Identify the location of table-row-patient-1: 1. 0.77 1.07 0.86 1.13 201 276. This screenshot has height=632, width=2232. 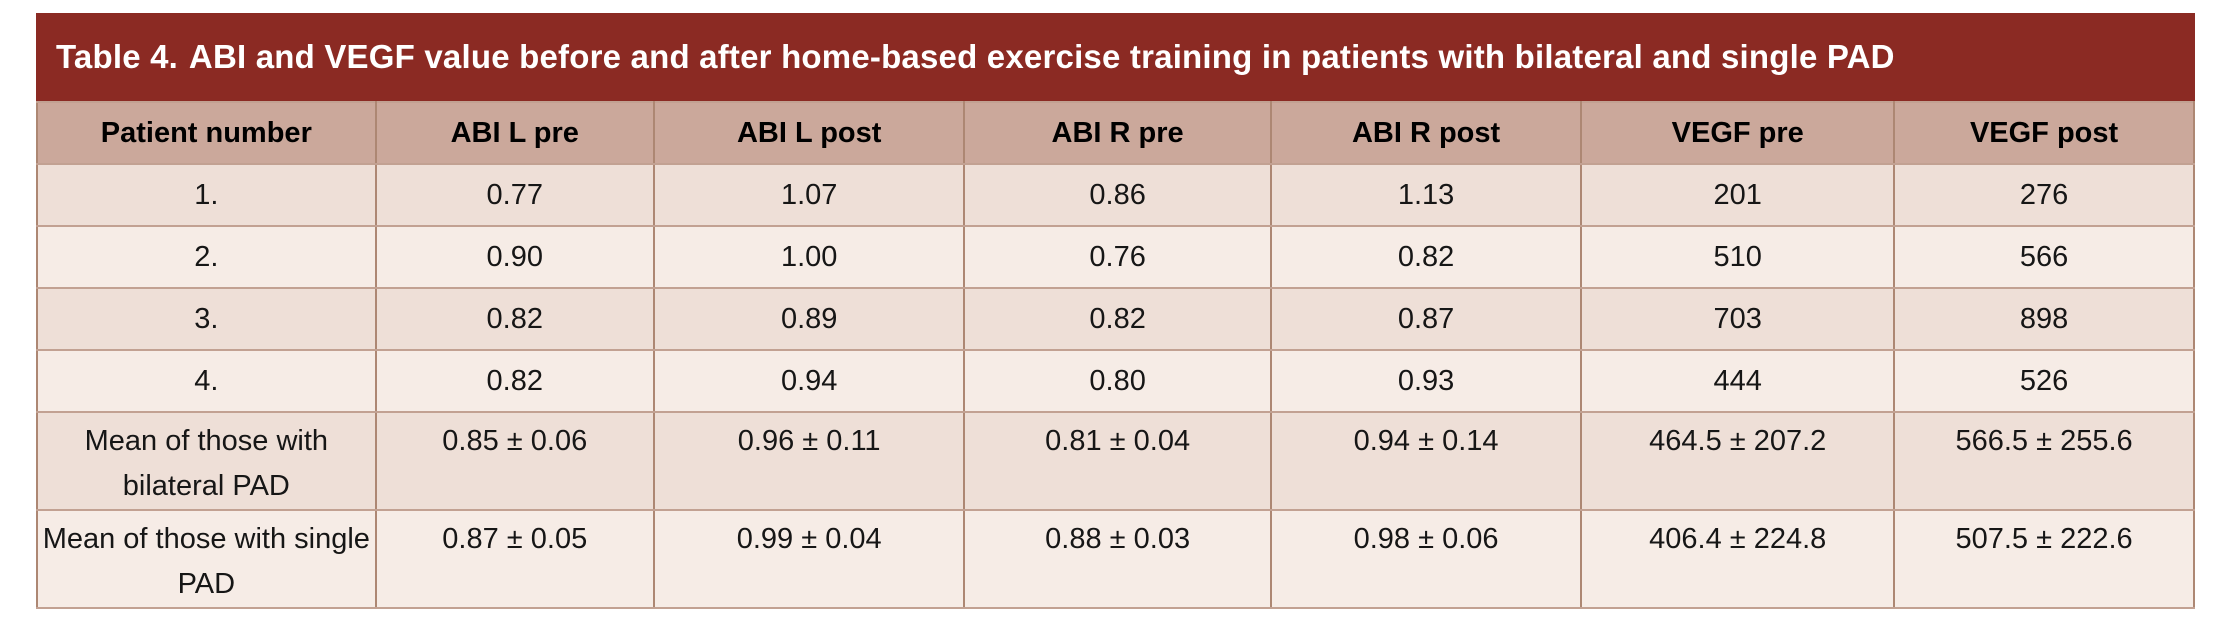
(1115, 195).